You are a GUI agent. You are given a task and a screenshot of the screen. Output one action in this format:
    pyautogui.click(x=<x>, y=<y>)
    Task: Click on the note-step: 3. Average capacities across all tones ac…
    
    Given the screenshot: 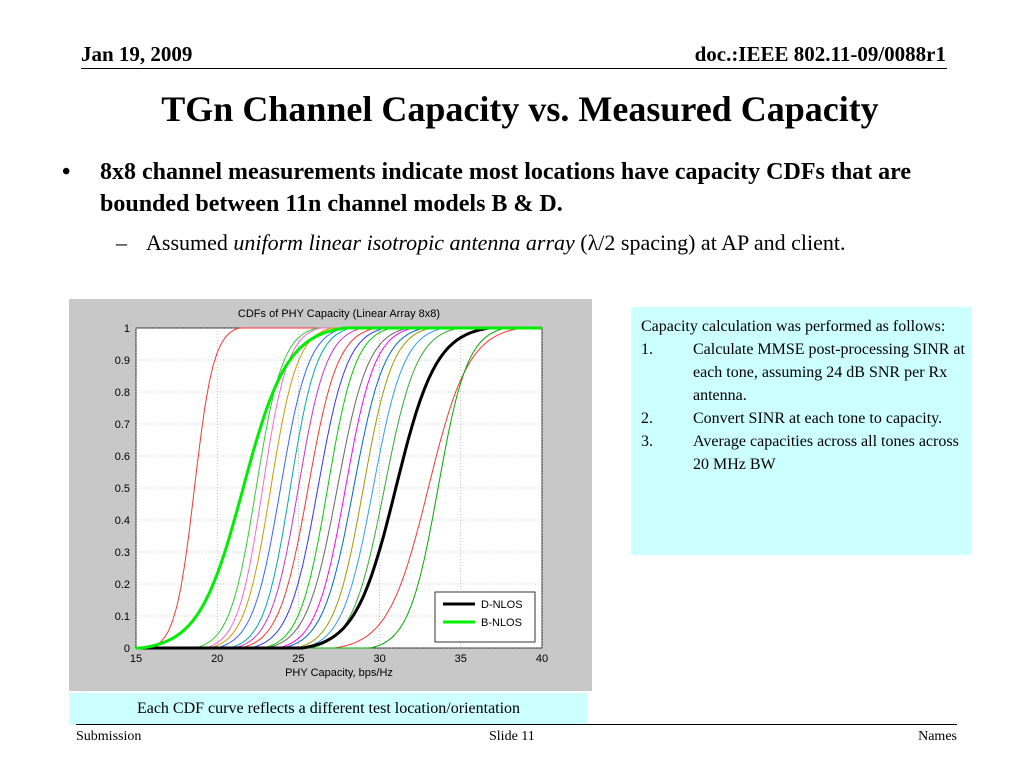 What is the action you would take?
    pyautogui.click(x=803, y=453)
    